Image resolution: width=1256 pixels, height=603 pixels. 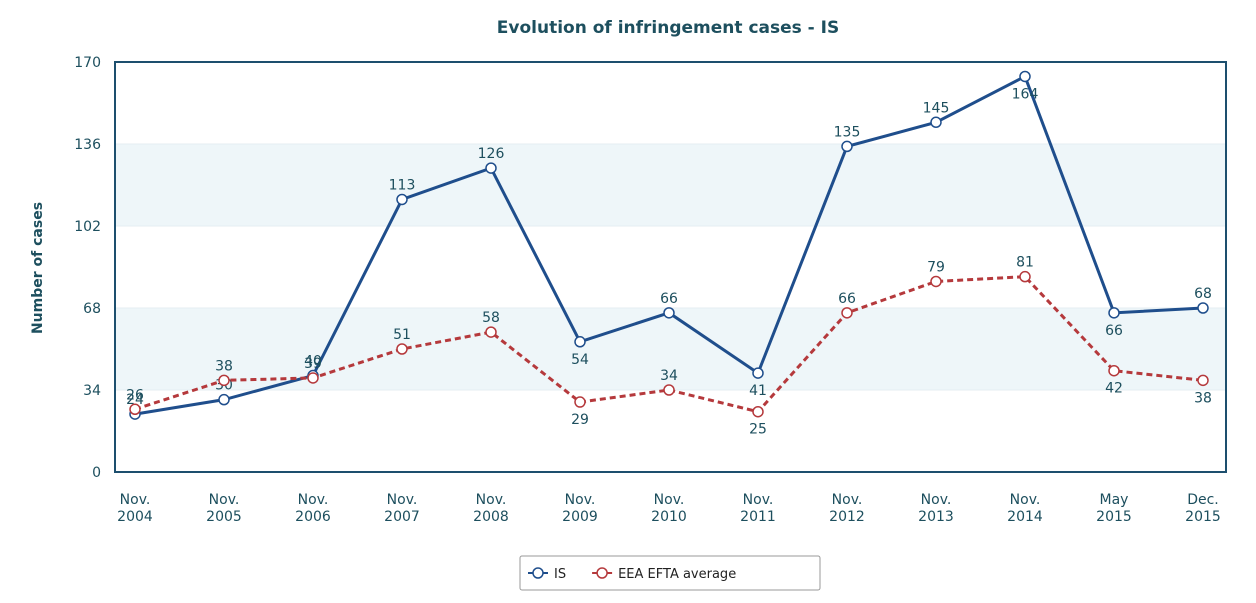 What do you see at coordinates (936, 267) in the screenshot?
I see `data-label: 79` at bounding box center [936, 267].